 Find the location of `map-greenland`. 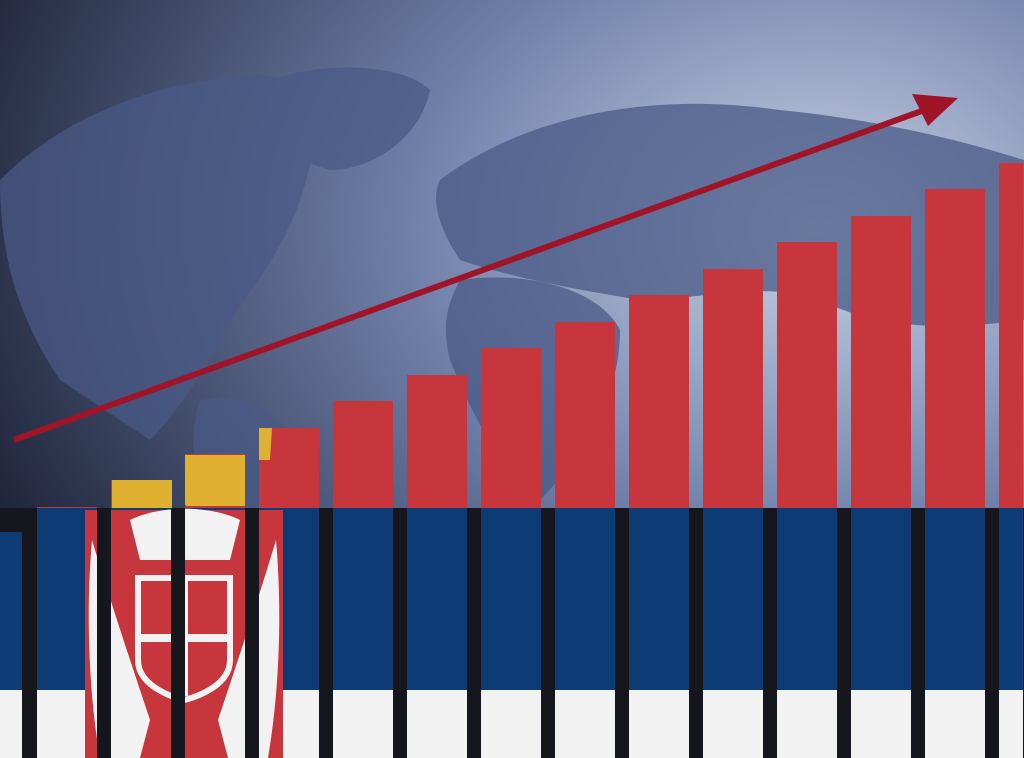

map-greenland is located at coordinates (340, 118).